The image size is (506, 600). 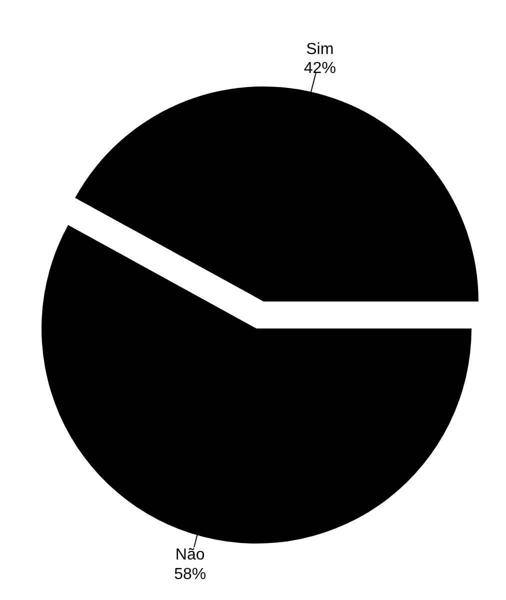 What do you see at coordinates (320, 69) in the screenshot?
I see `data-label: 42%` at bounding box center [320, 69].